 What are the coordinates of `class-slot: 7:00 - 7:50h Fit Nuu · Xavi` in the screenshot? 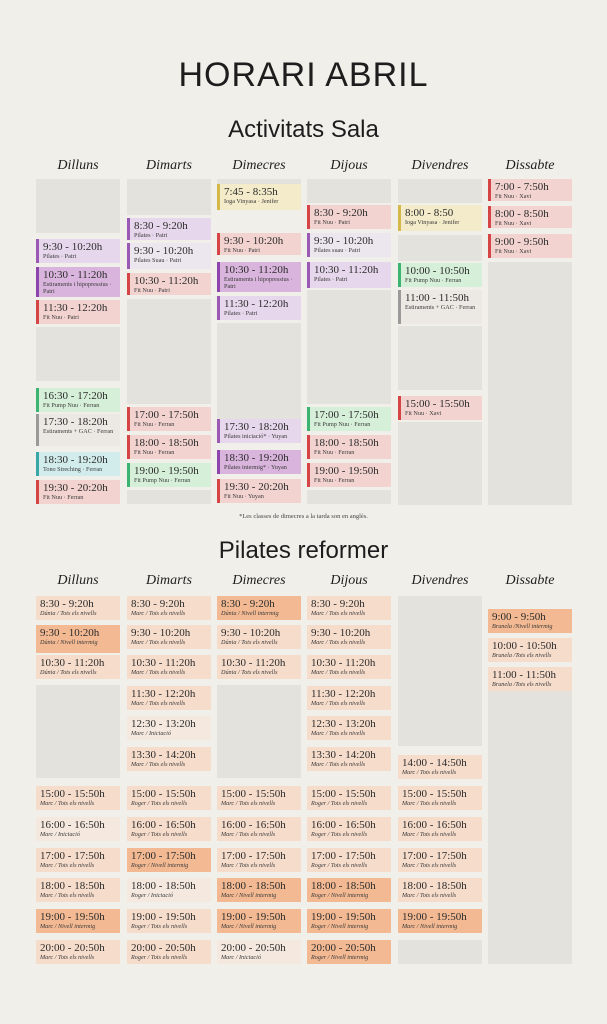 It's located at (530, 190).